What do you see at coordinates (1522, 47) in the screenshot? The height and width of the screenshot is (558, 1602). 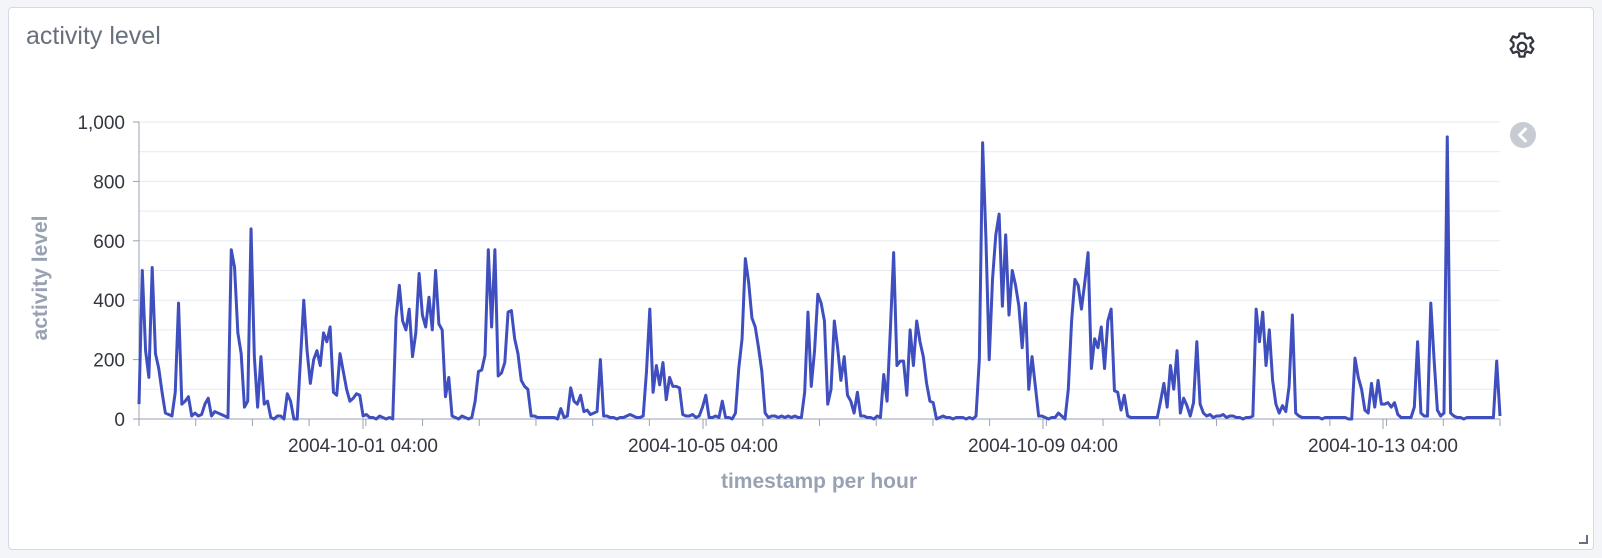 I see `gear-icon` at bounding box center [1522, 47].